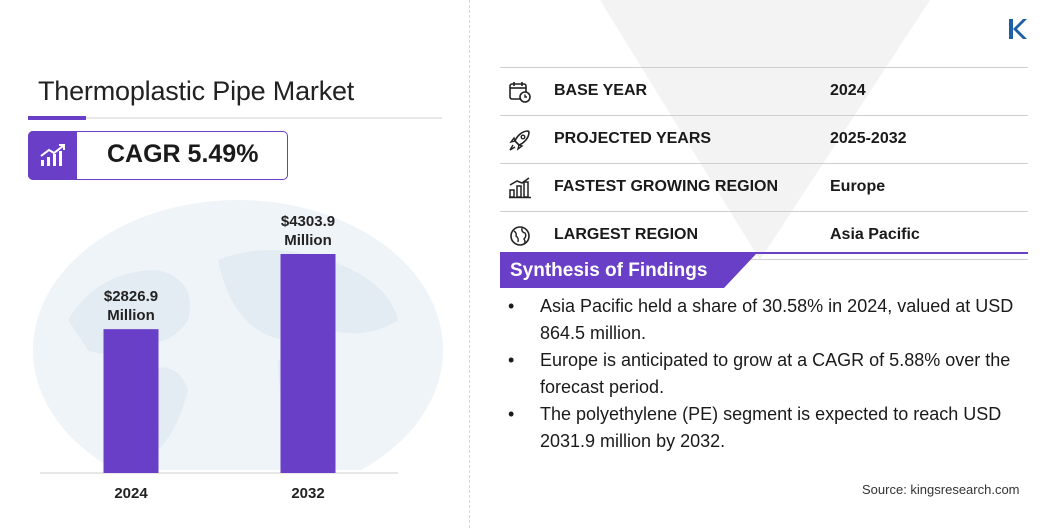 The height and width of the screenshot is (528, 1056). I want to click on source-note: Source: kingsresearch.com, so click(941, 489).